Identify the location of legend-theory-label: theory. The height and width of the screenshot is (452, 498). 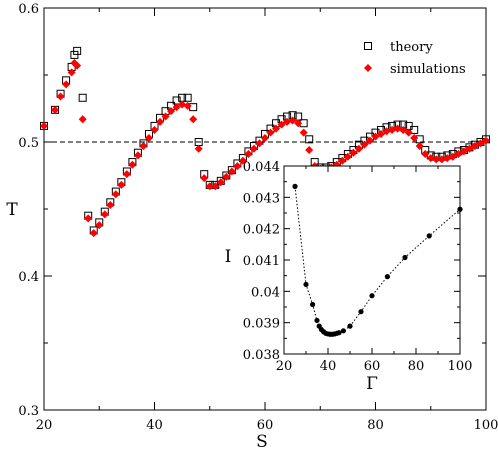
(411, 47).